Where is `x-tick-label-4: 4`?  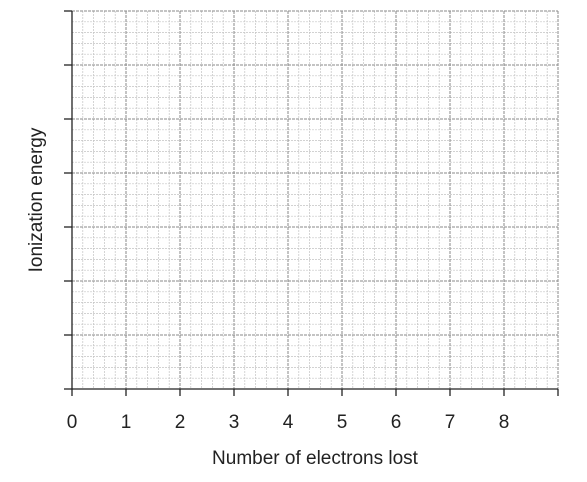
x-tick-label-4: 4 is located at coordinates (288, 422).